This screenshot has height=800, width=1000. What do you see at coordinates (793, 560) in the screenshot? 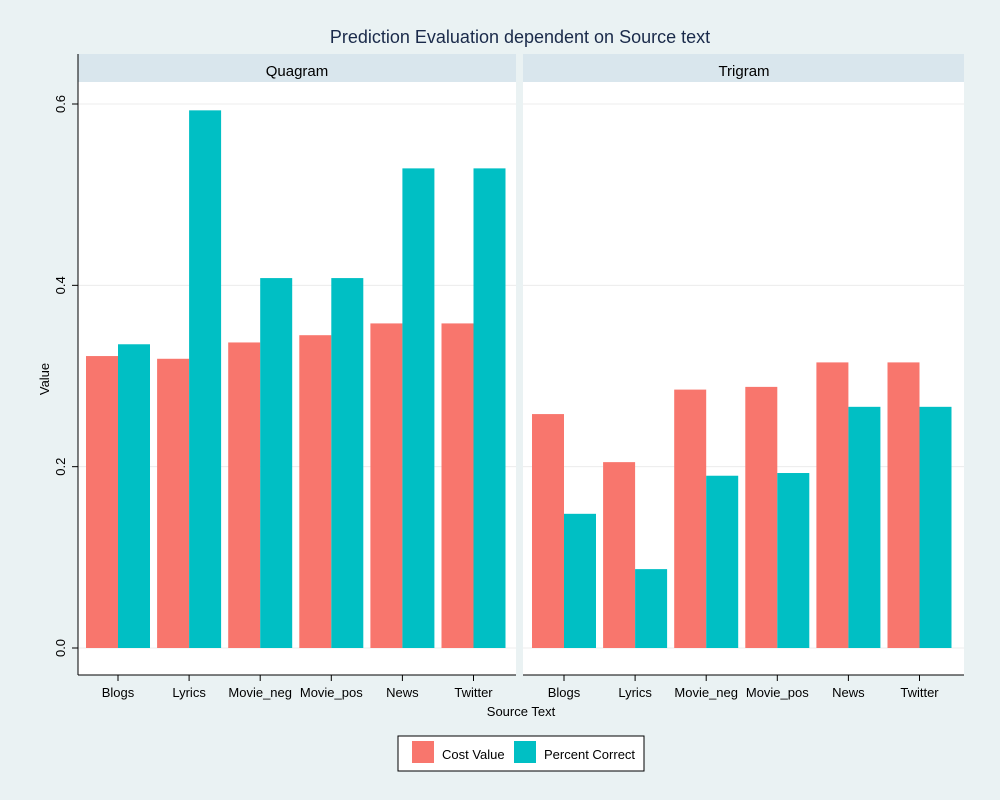
I see `bar-trigram-movie-pos-percent-correct` at bounding box center [793, 560].